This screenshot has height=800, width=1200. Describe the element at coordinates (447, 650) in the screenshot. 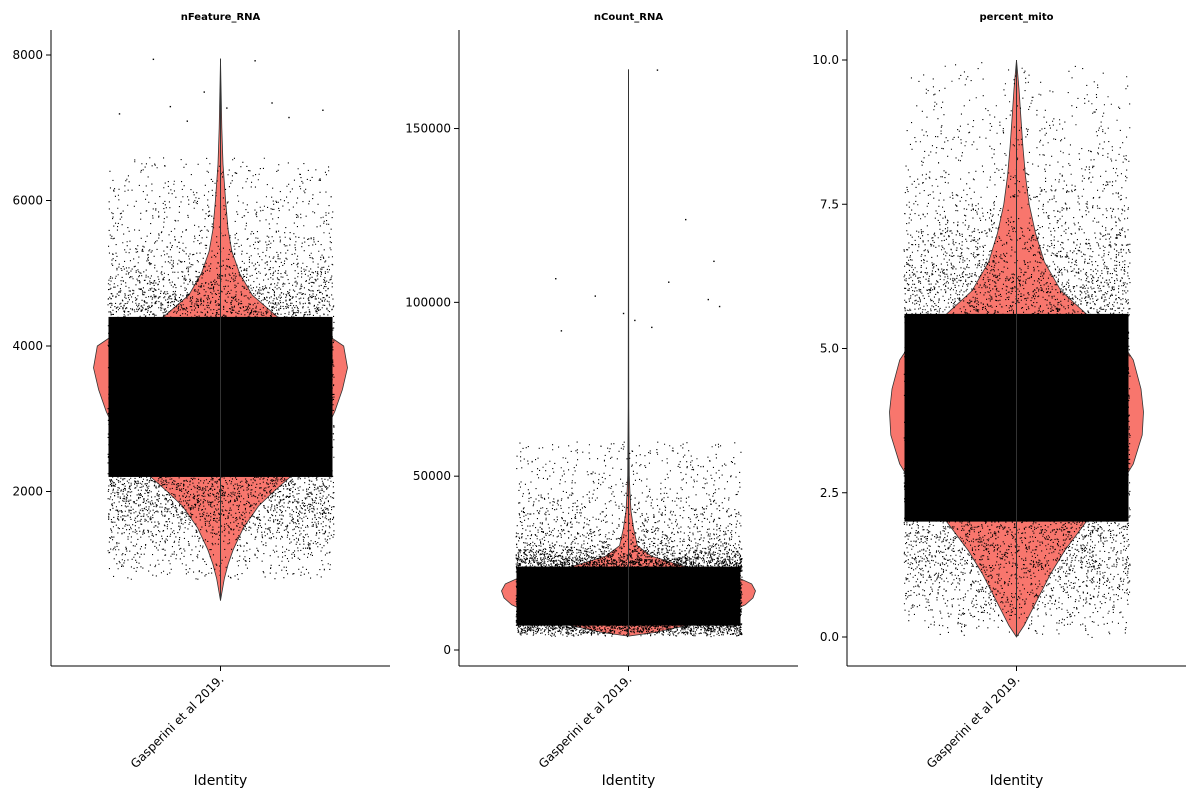

I see `y-tick-label: 0` at that location.